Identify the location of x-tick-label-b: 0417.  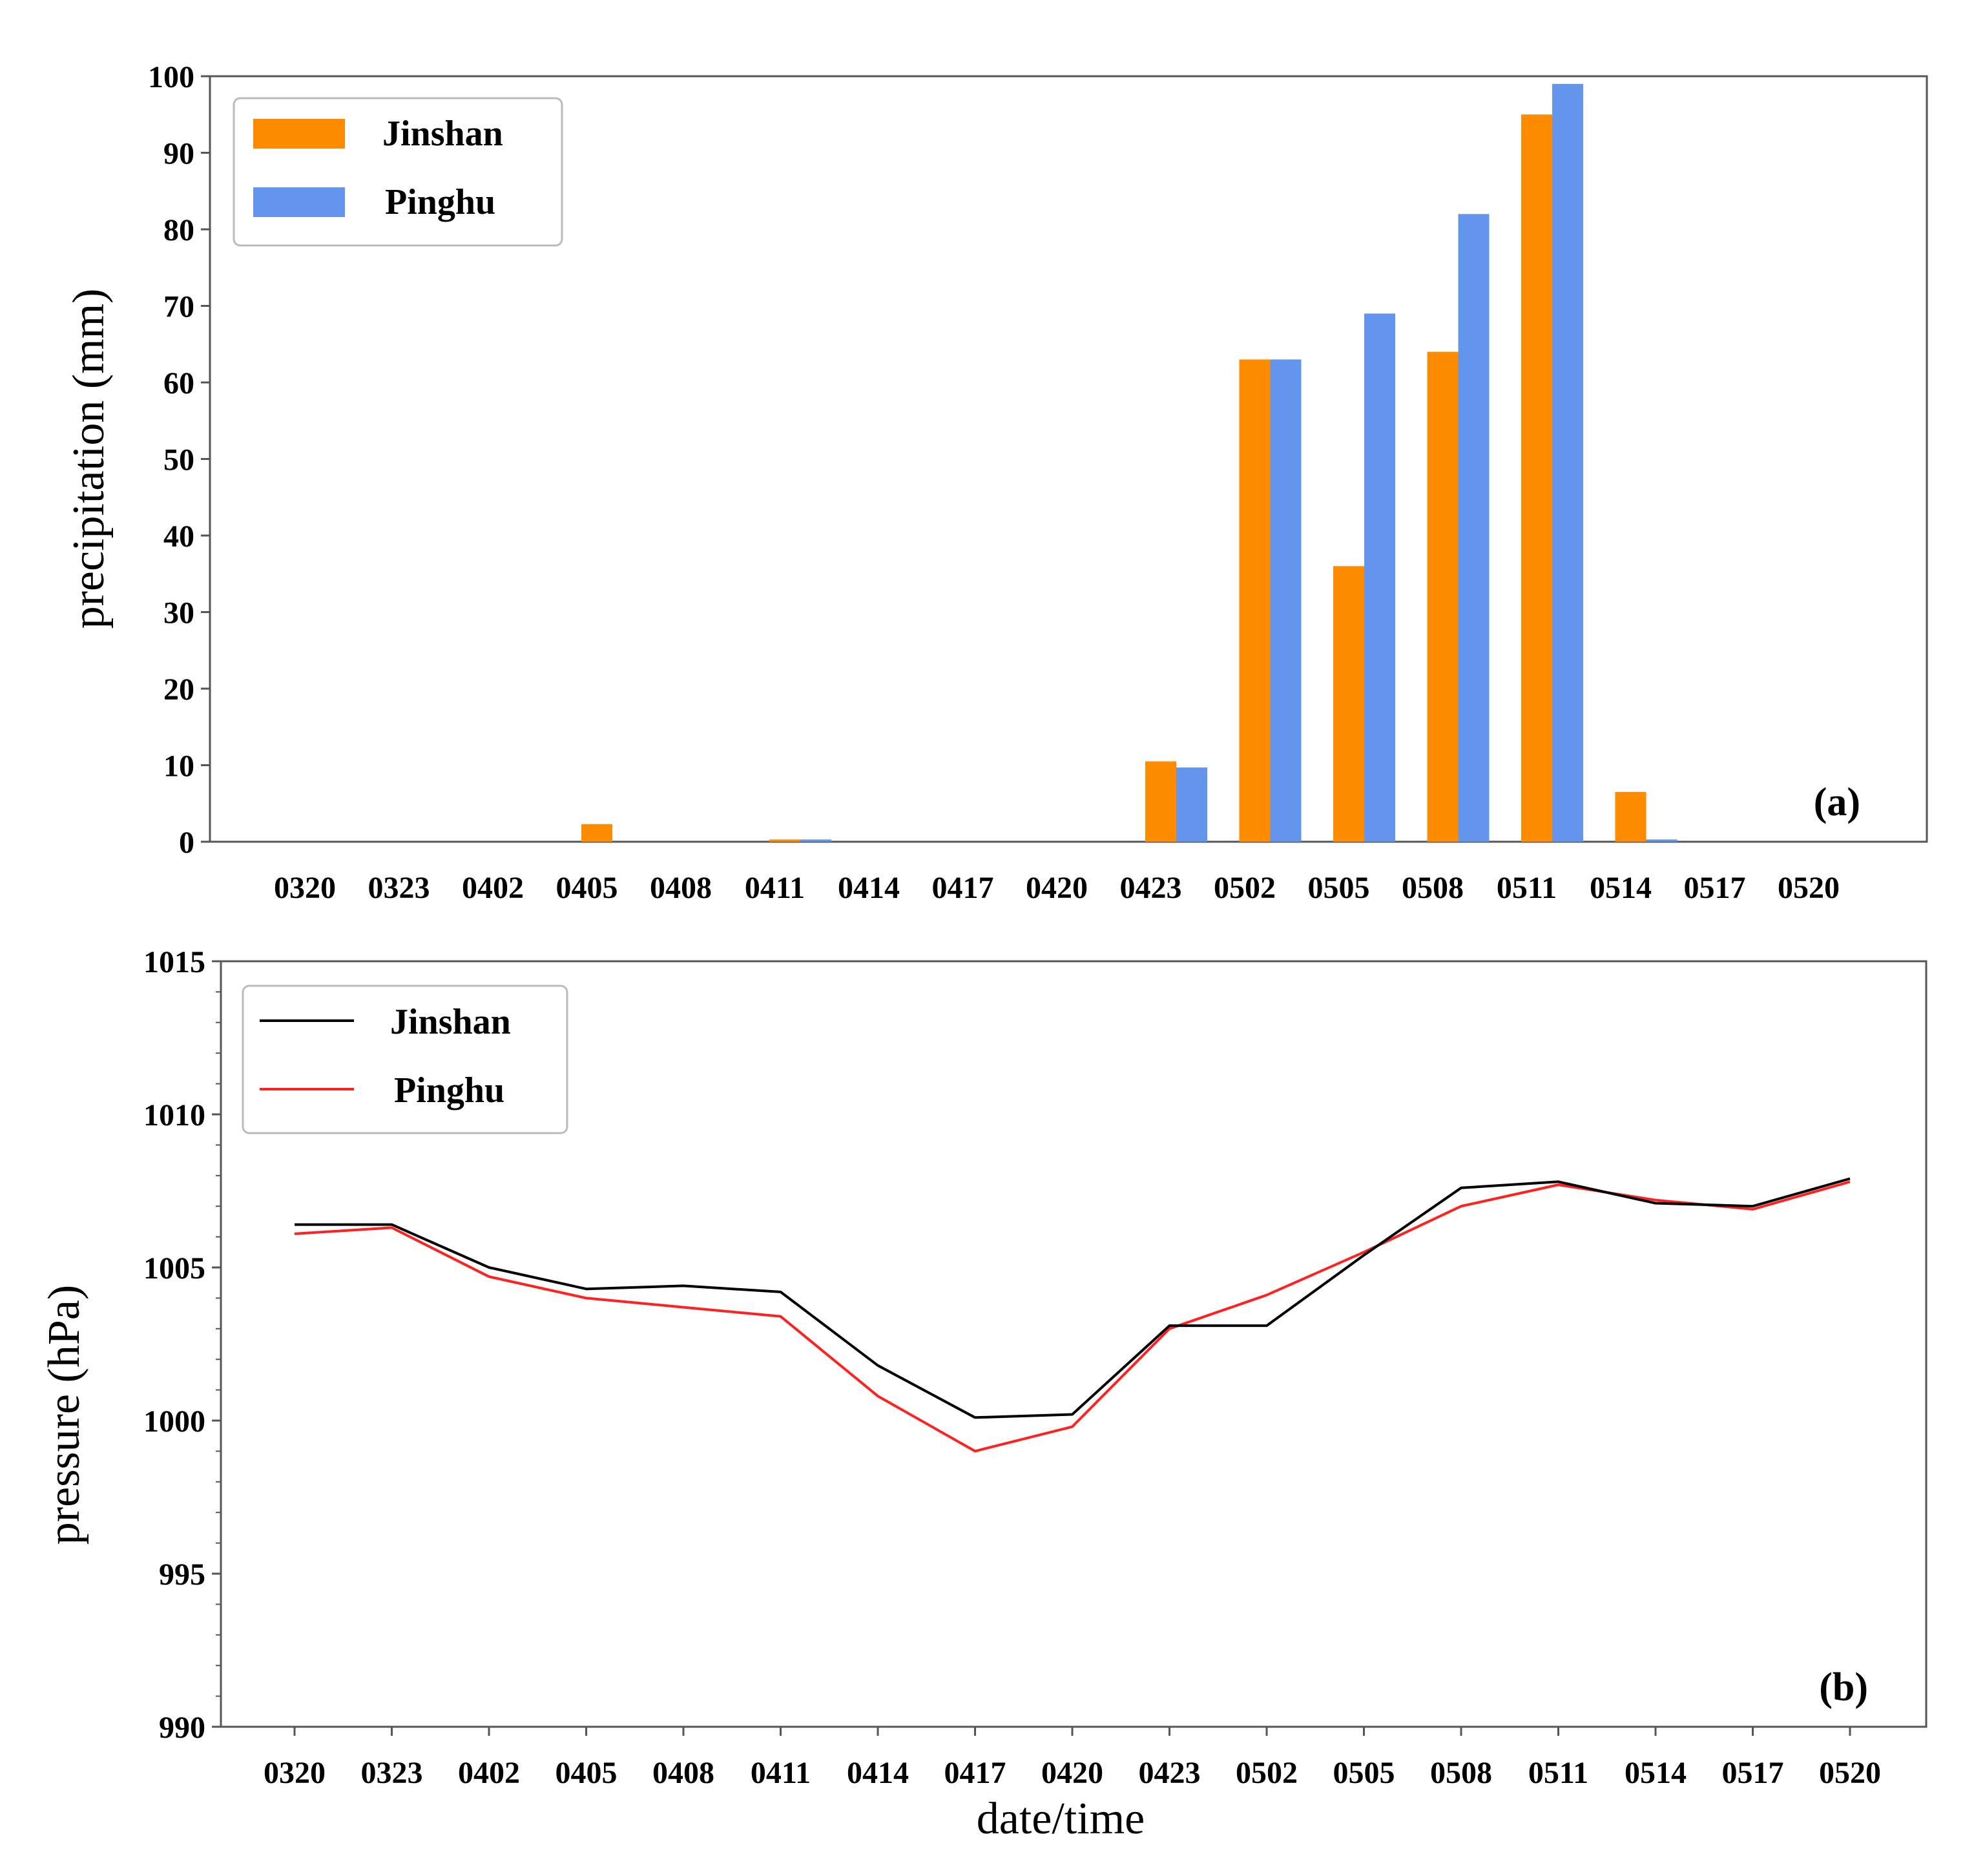
(975, 1773).